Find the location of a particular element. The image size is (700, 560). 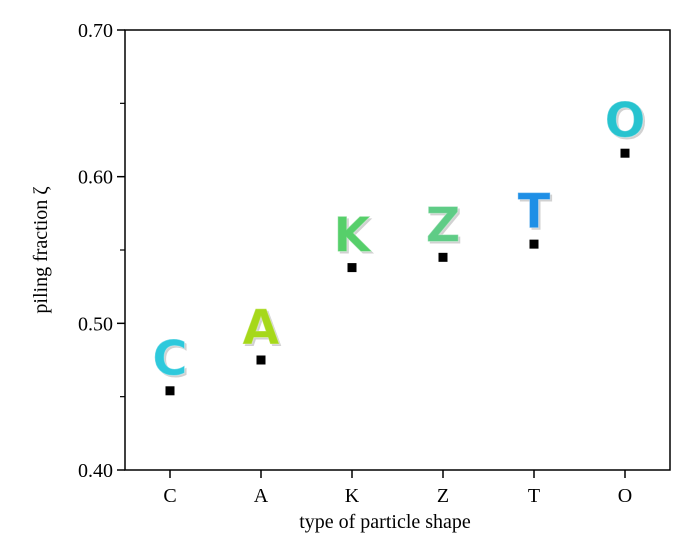

shape-icon-a: A is located at coordinates (260, 328).